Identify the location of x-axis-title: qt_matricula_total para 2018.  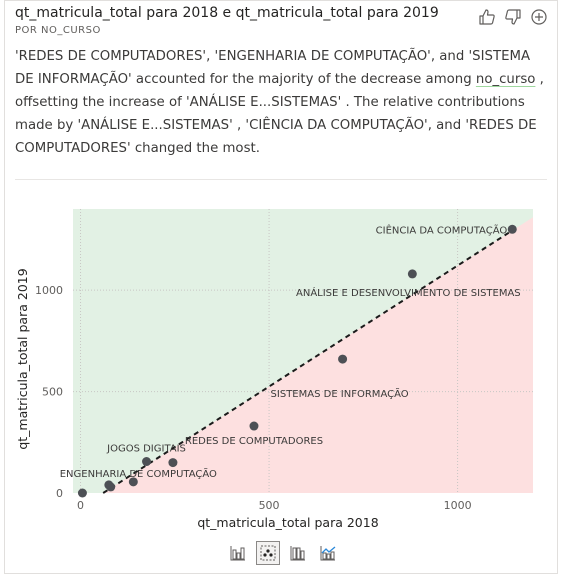
(287, 522).